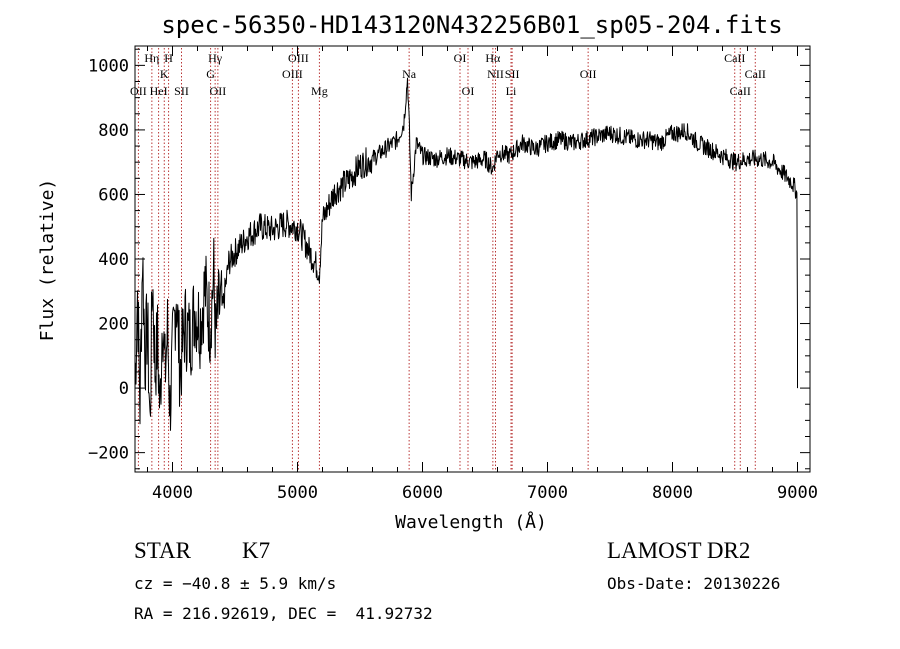 The image size is (900, 649). I want to click on marker-label-16: NII, so click(495, 74).